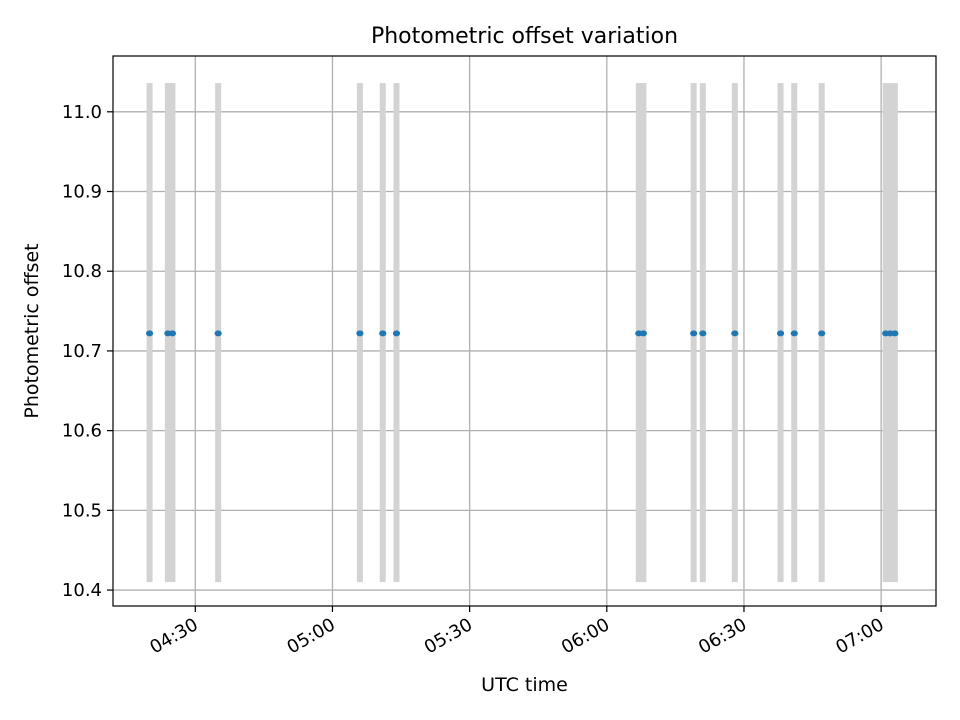 The height and width of the screenshot is (720, 960). What do you see at coordinates (82, 192) in the screenshot?
I see `y-tick-label: 10.9` at bounding box center [82, 192].